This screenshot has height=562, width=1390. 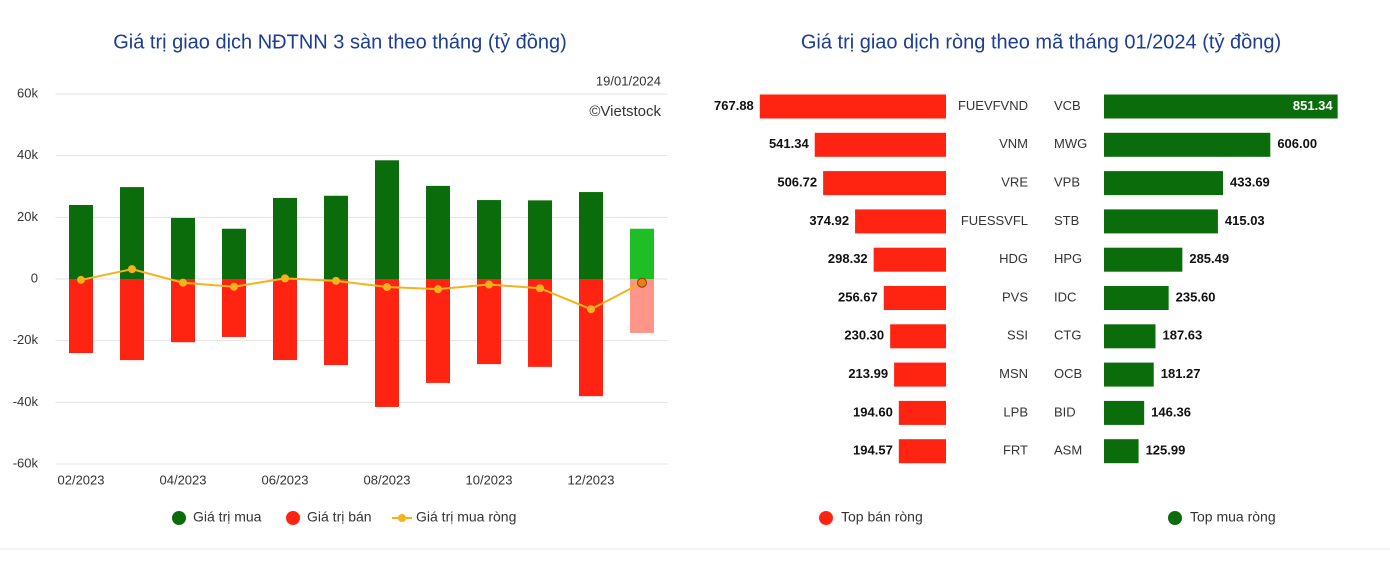 What do you see at coordinates (1017, 335) in the screenshot?
I see `category-label: SSI` at bounding box center [1017, 335].